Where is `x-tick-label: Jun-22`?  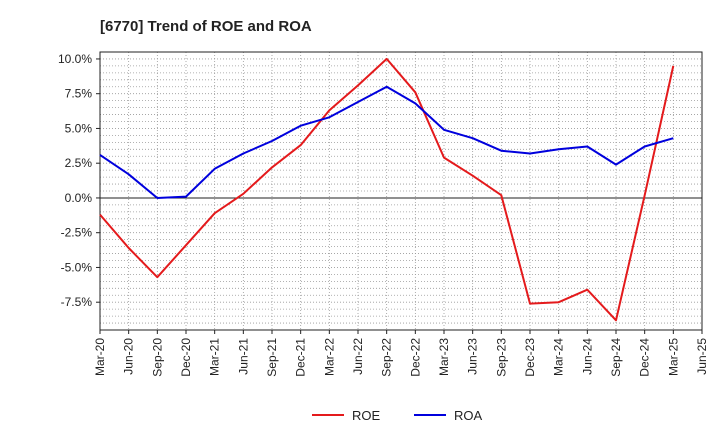 x-tick-label: Jun-22 is located at coordinates (358, 356).